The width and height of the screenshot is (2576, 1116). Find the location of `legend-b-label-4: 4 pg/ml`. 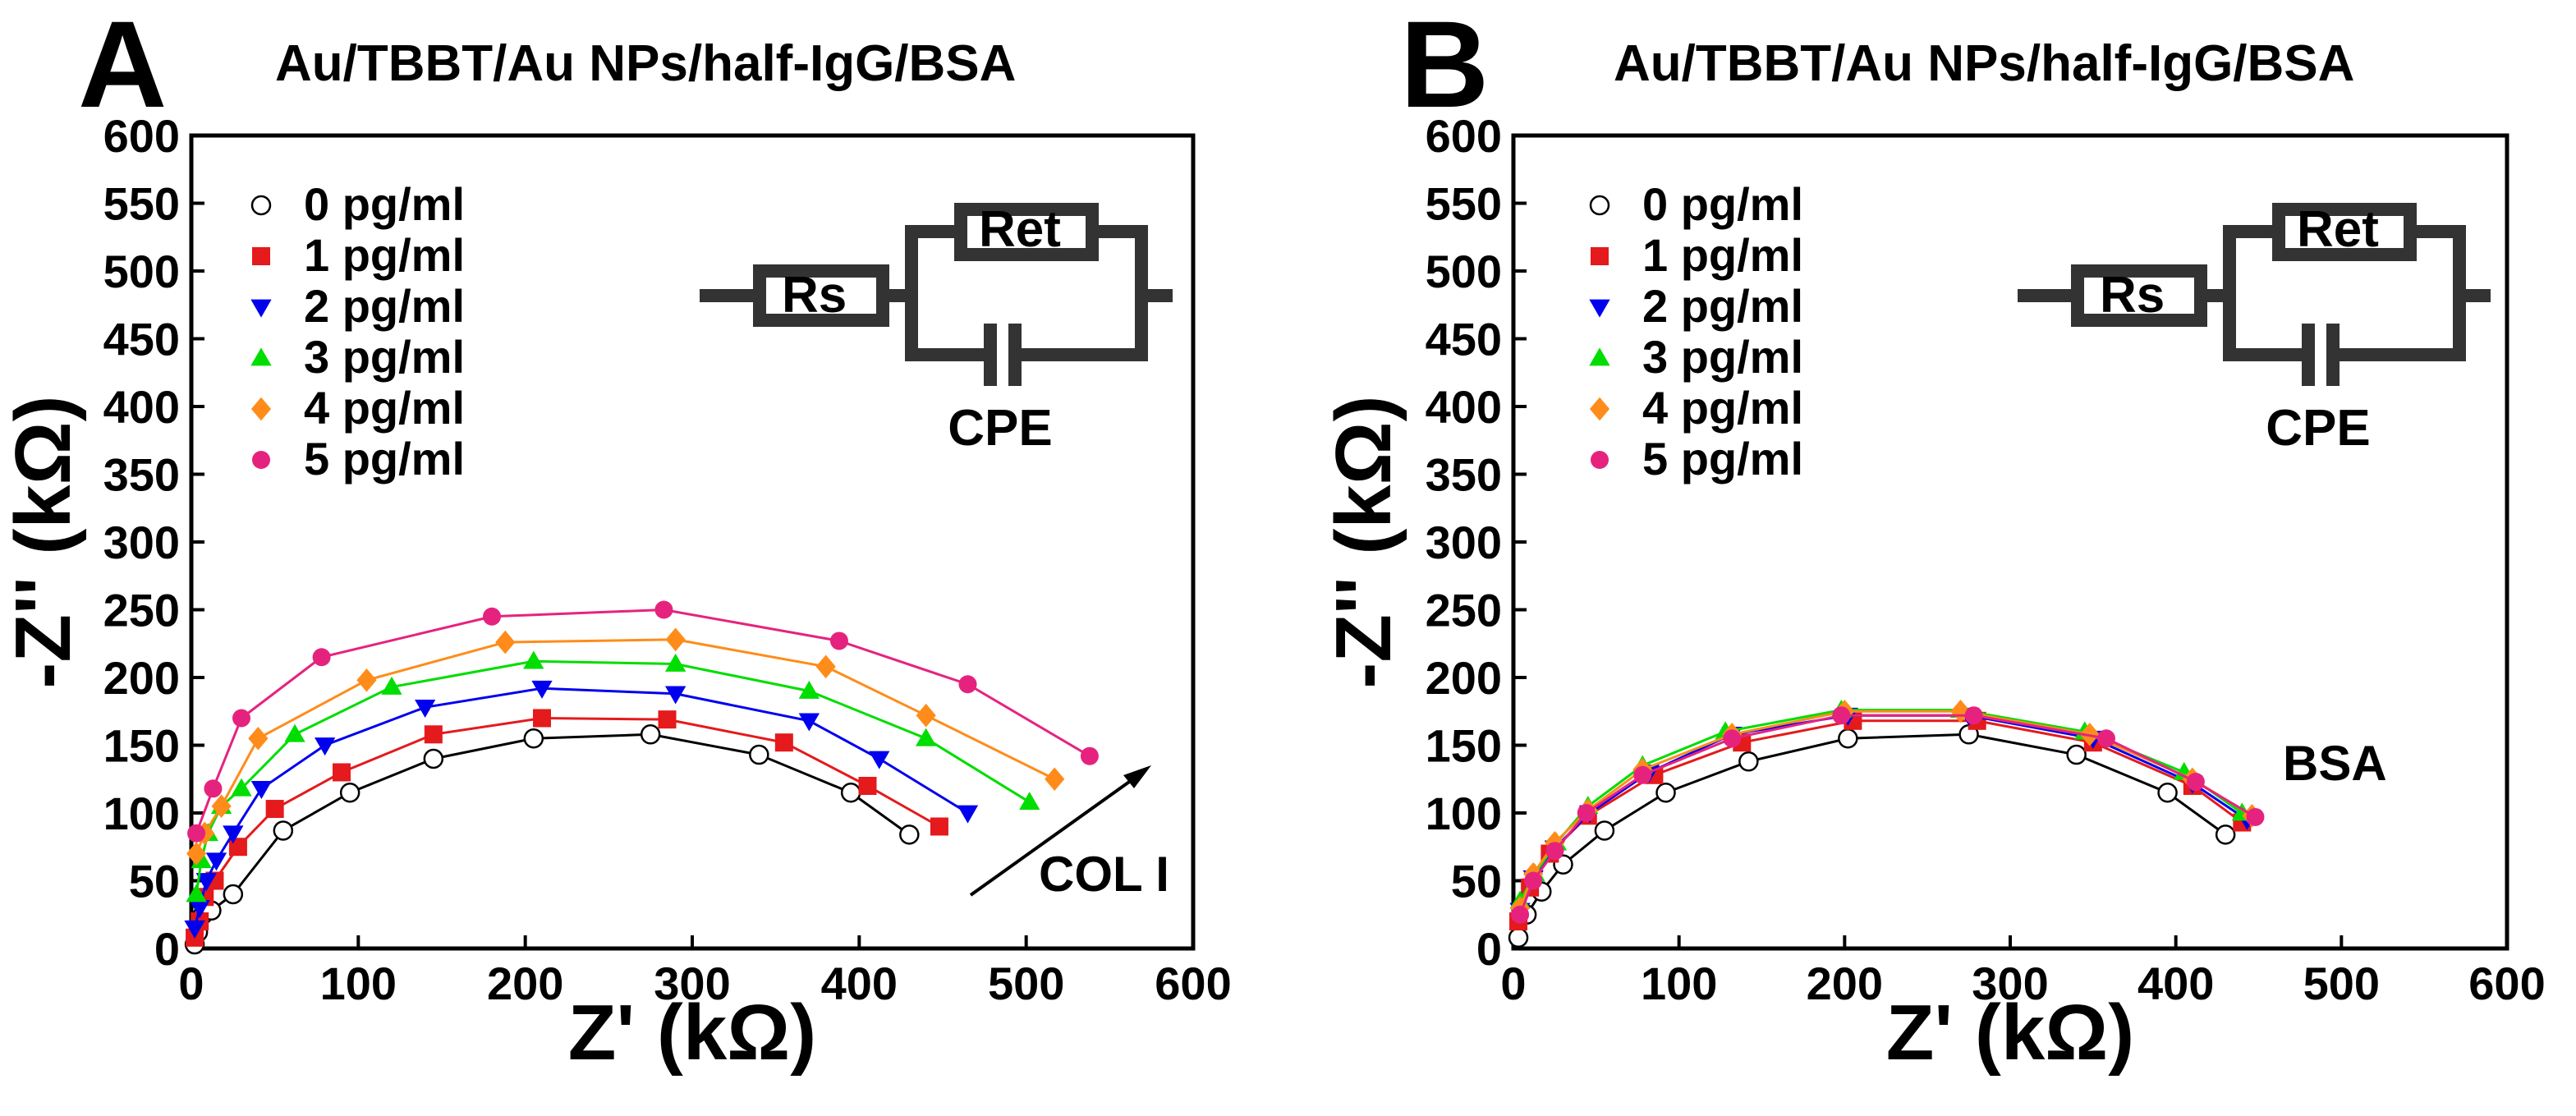

legend-b-label-4: 4 pg/ml is located at coordinates (1722, 408).